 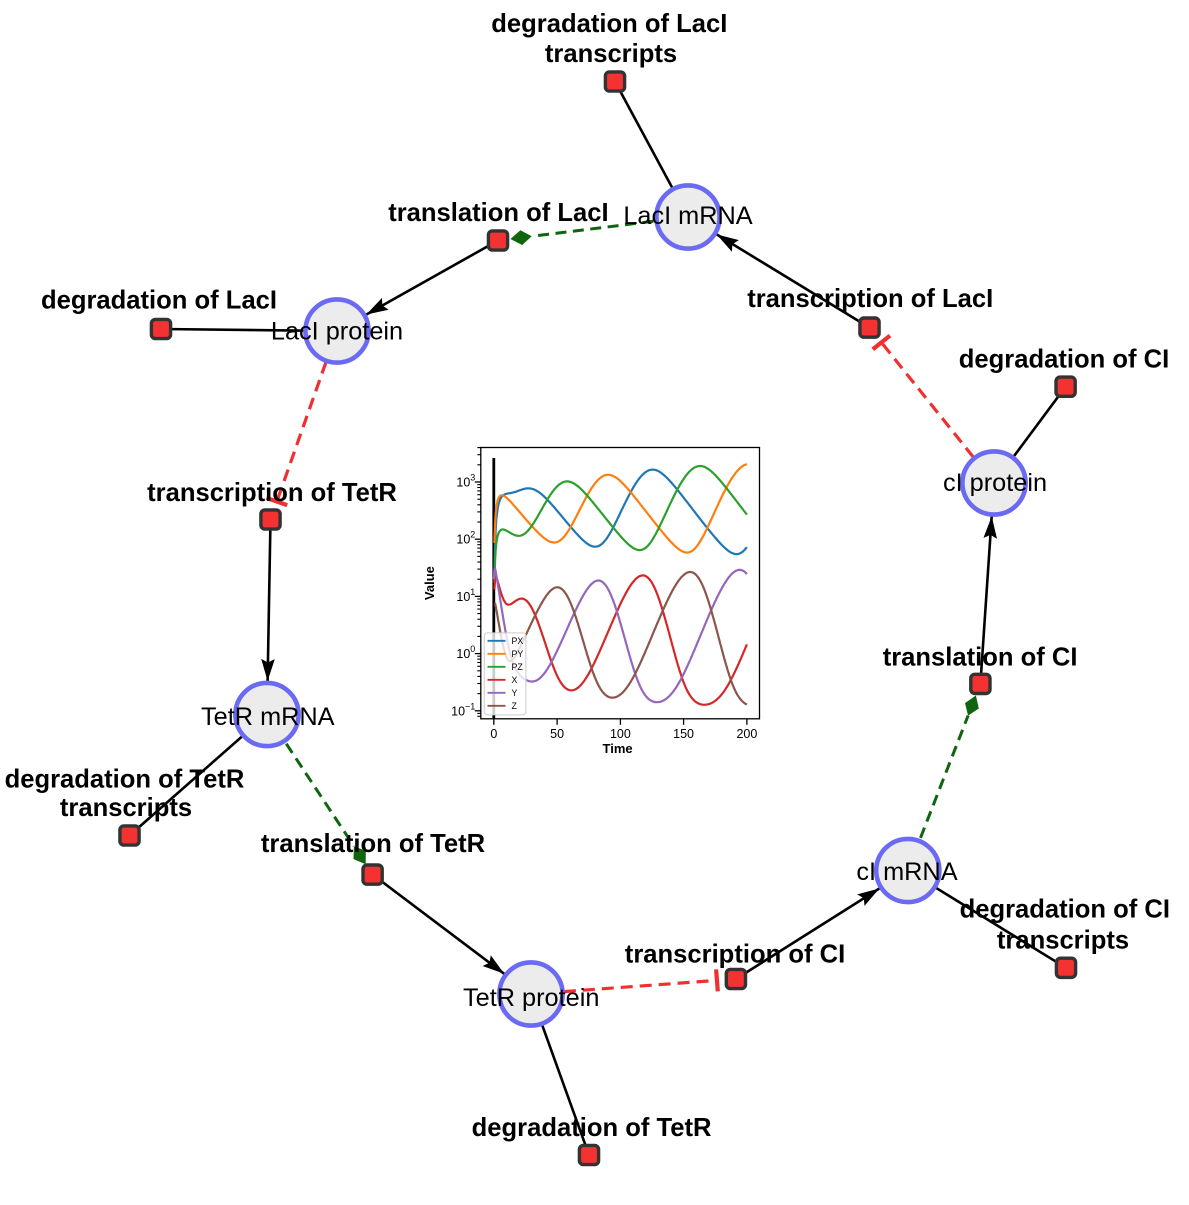 I want to click on svg-text: LacI mRNA, so click(x=687, y=216).